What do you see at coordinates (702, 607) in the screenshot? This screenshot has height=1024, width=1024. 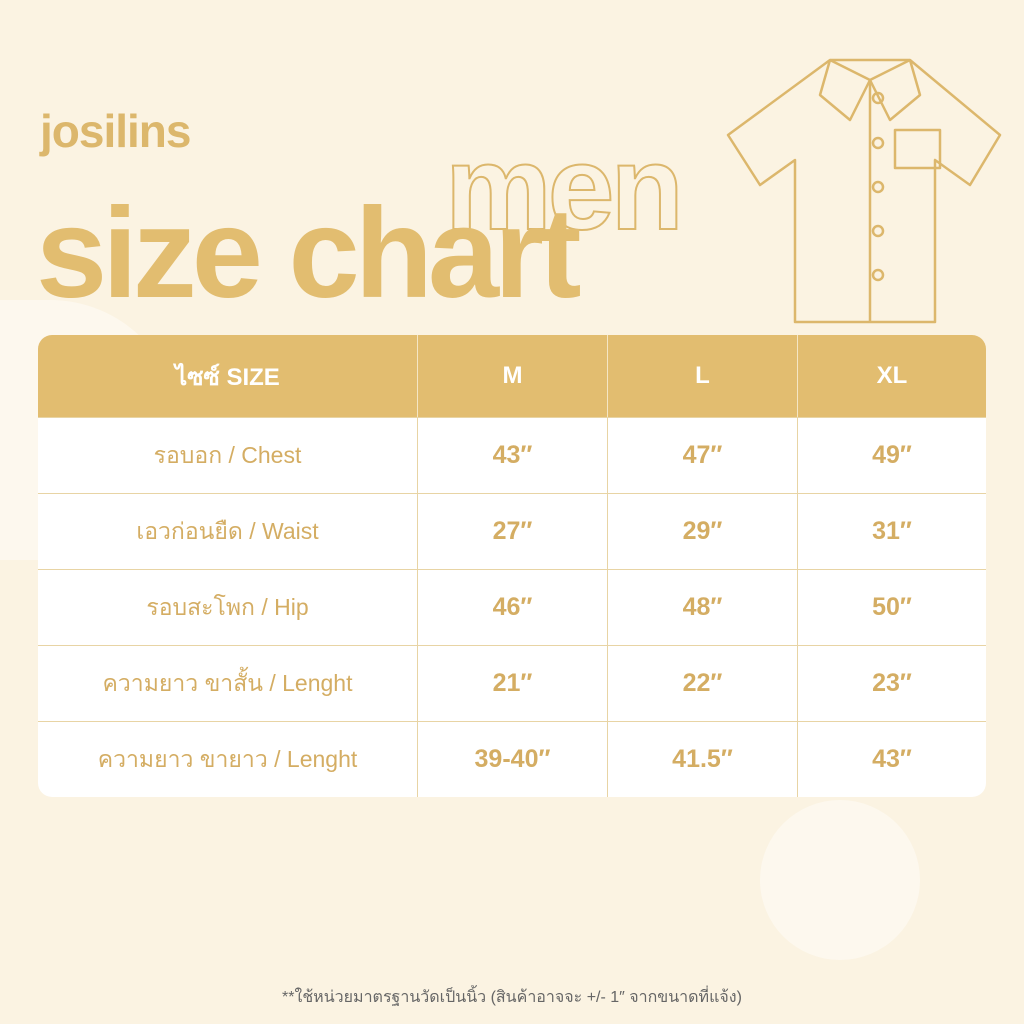 I see `size-value: 48″` at bounding box center [702, 607].